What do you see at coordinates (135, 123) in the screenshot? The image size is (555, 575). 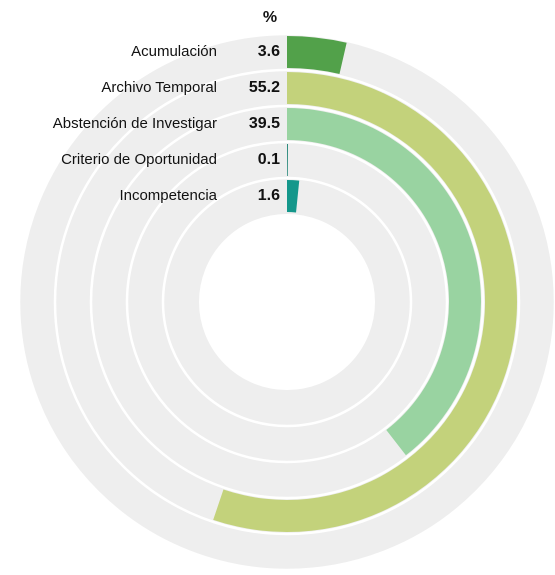 I see `category-label: Abstención de Investigar` at bounding box center [135, 123].